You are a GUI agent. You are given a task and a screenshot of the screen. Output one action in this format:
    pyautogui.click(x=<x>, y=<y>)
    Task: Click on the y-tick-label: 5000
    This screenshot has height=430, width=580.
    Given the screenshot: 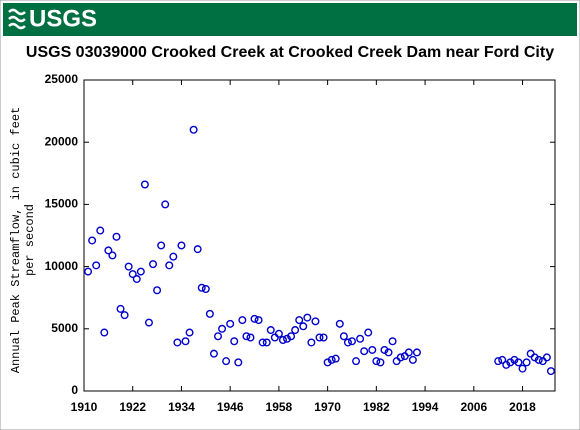 What is the action you would take?
    pyautogui.click(x=64, y=328)
    